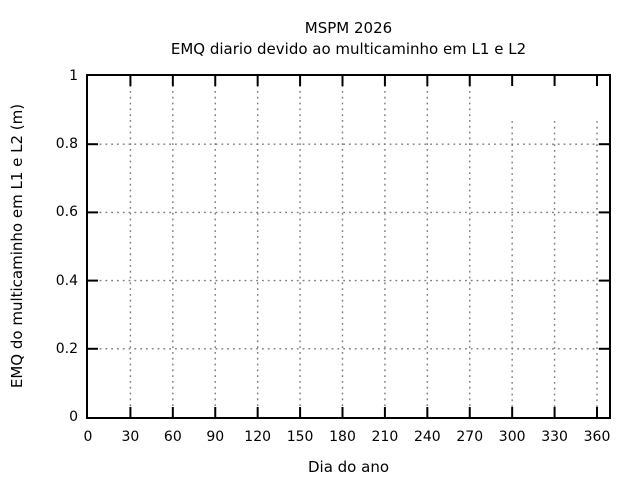 This screenshot has height=480, width=640. What do you see at coordinates (348, 467) in the screenshot?
I see `x-axis-title: Dia do ano` at bounding box center [348, 467].